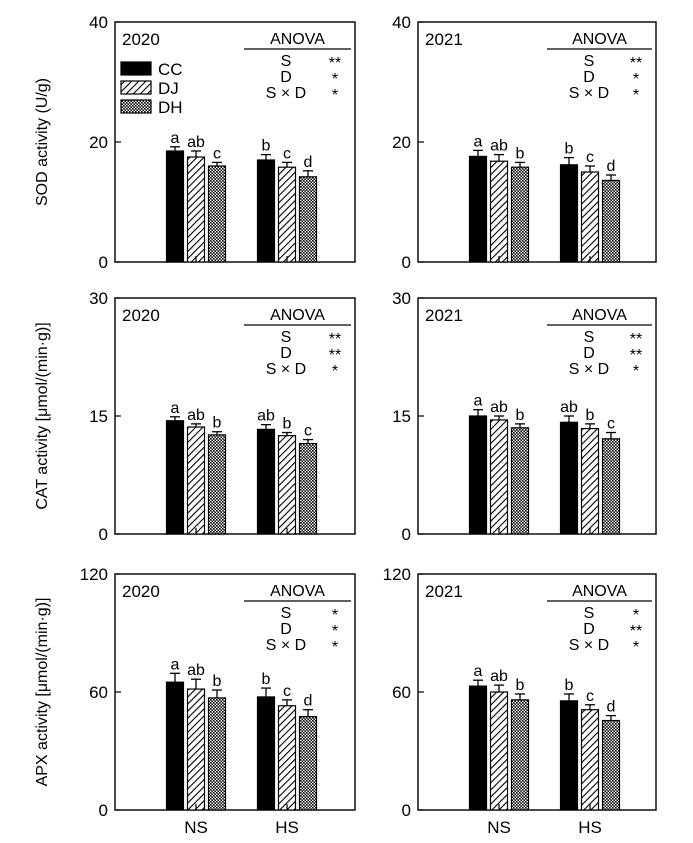  Describe the element at coordinates (401, 22) in the screenshot. I see `y-tick-label: 40` at that location.